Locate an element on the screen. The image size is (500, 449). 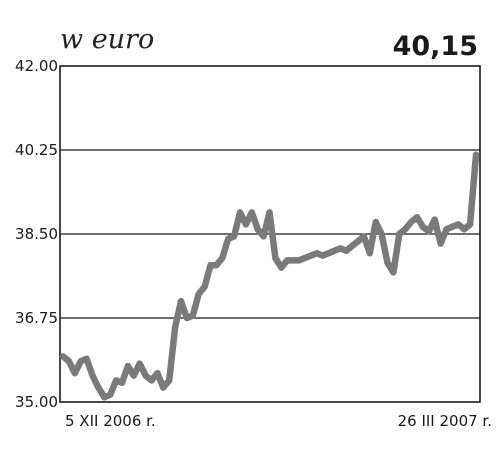
x-end-label: 26 III 2007 r. is located at coordinates (445, 421).